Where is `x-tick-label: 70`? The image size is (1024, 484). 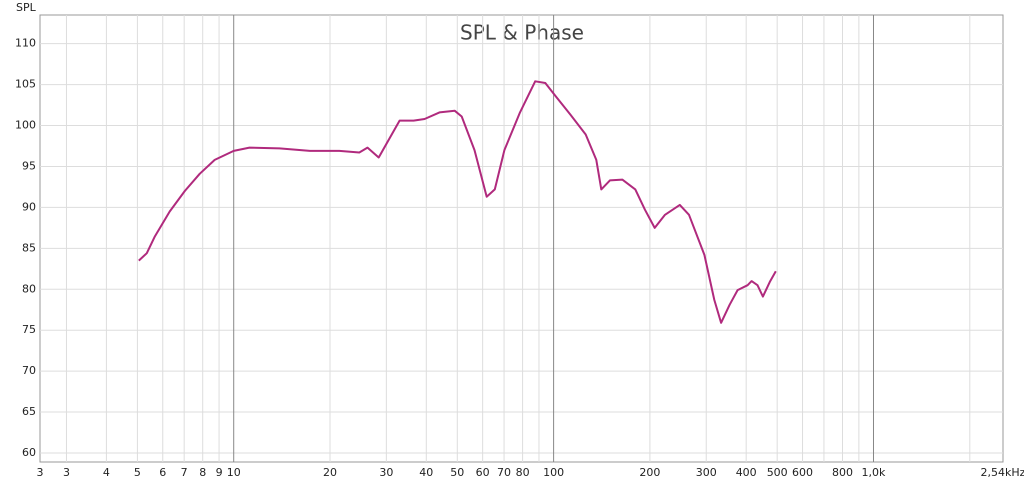
x-tick-label: 70 is located at coordinates (504, 472).